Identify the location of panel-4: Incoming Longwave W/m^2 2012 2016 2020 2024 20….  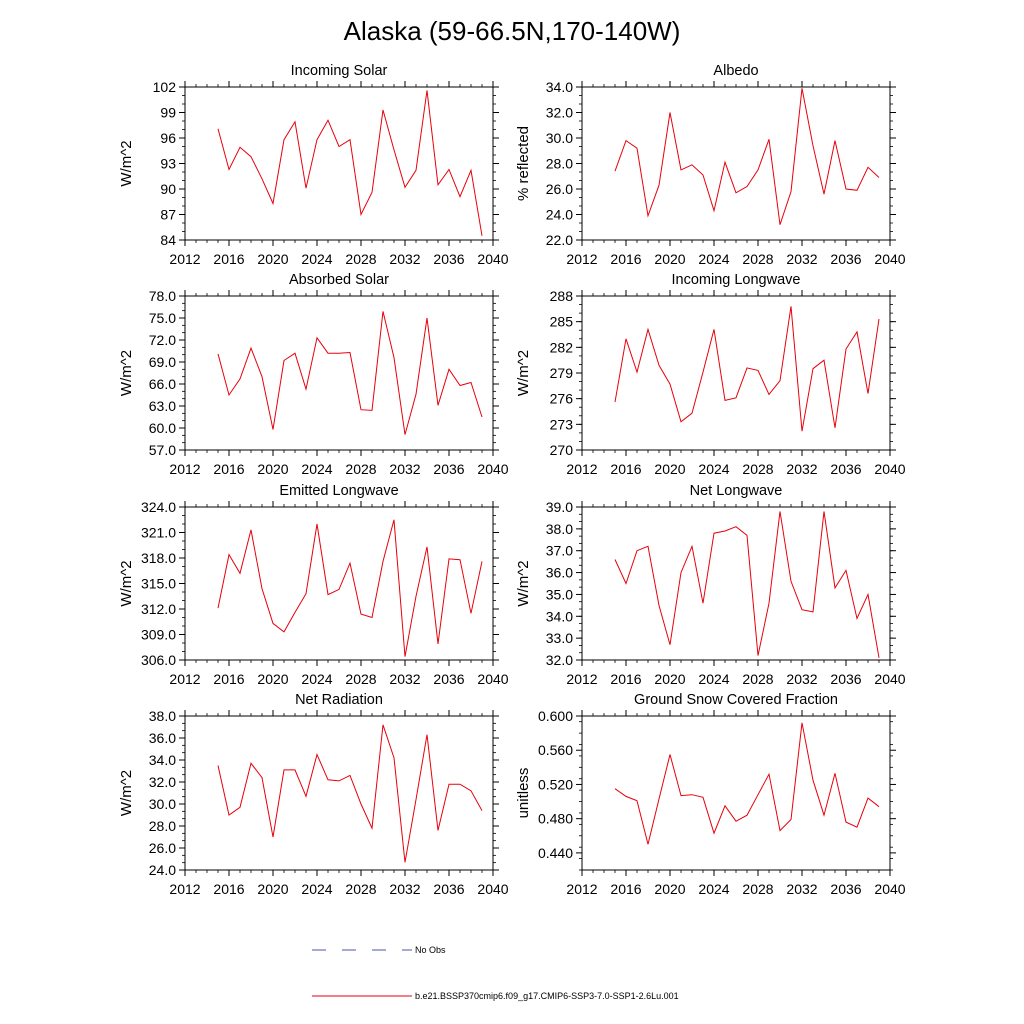
(710, 374).